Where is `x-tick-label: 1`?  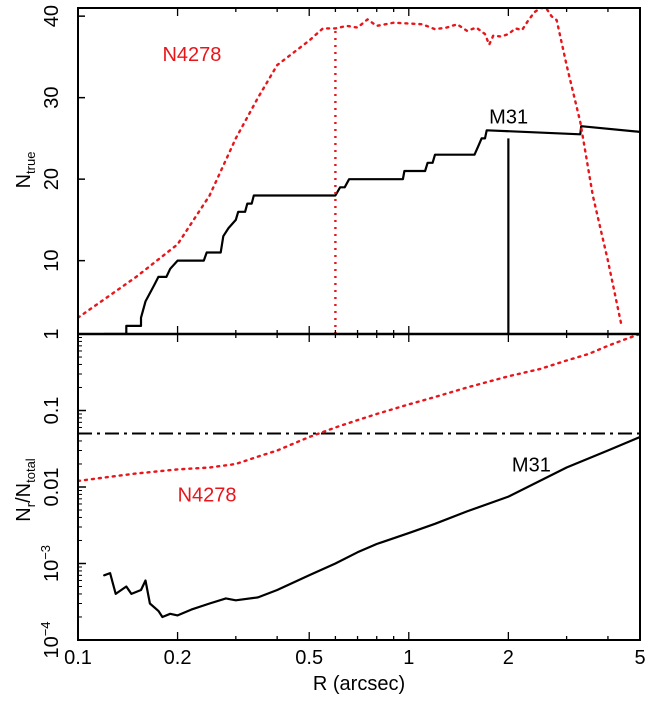 x-tick-label: 1 is located at coordinates (408, 658).